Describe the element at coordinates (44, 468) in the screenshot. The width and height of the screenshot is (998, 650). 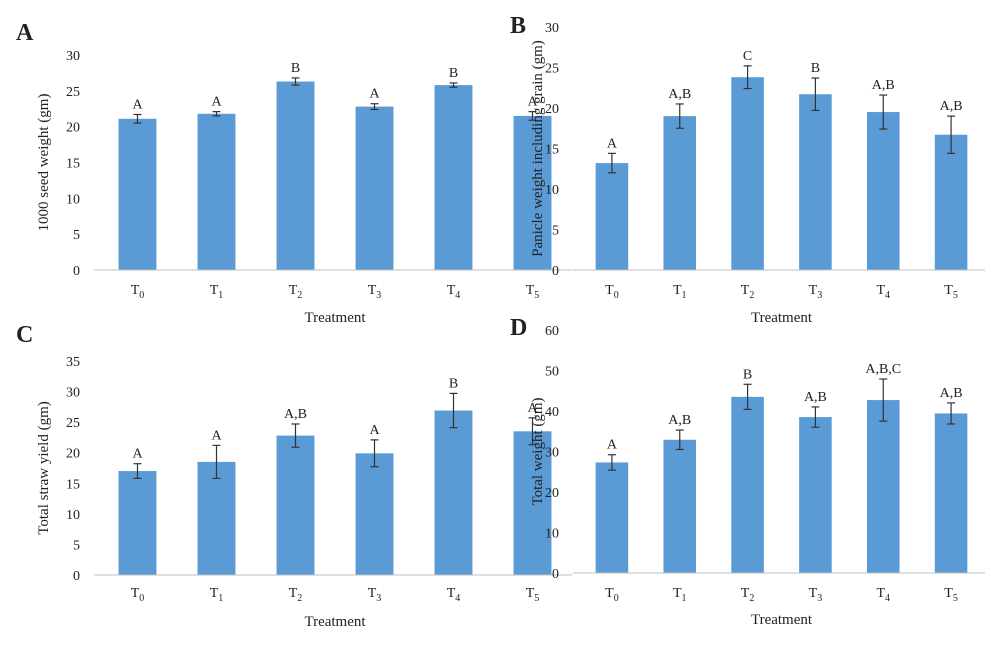
I see `y-axis-title: Total straw yield (gm)` at that location.